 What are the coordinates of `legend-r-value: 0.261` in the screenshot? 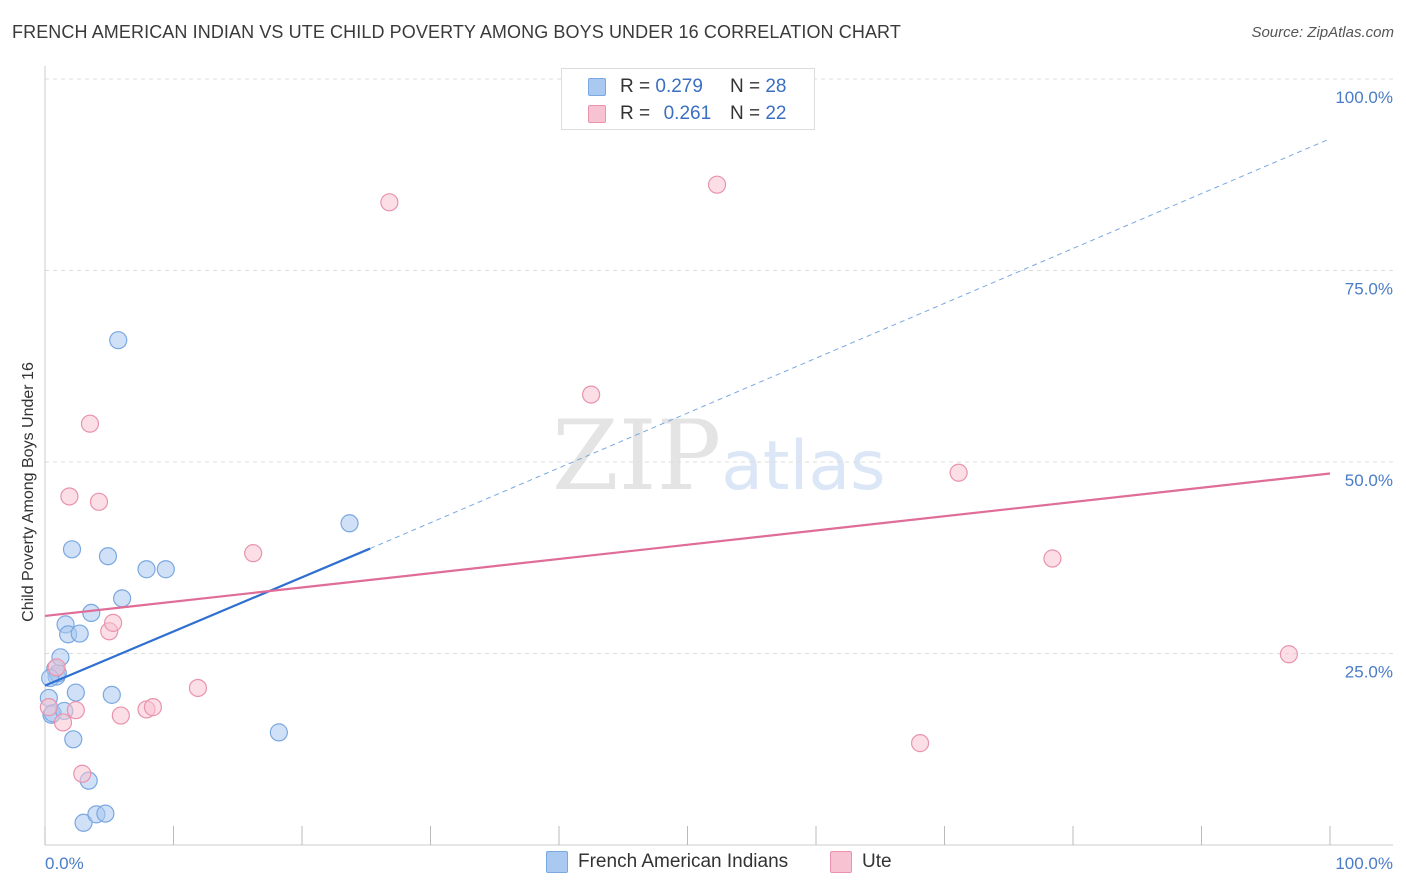 It's located at (687, 113).